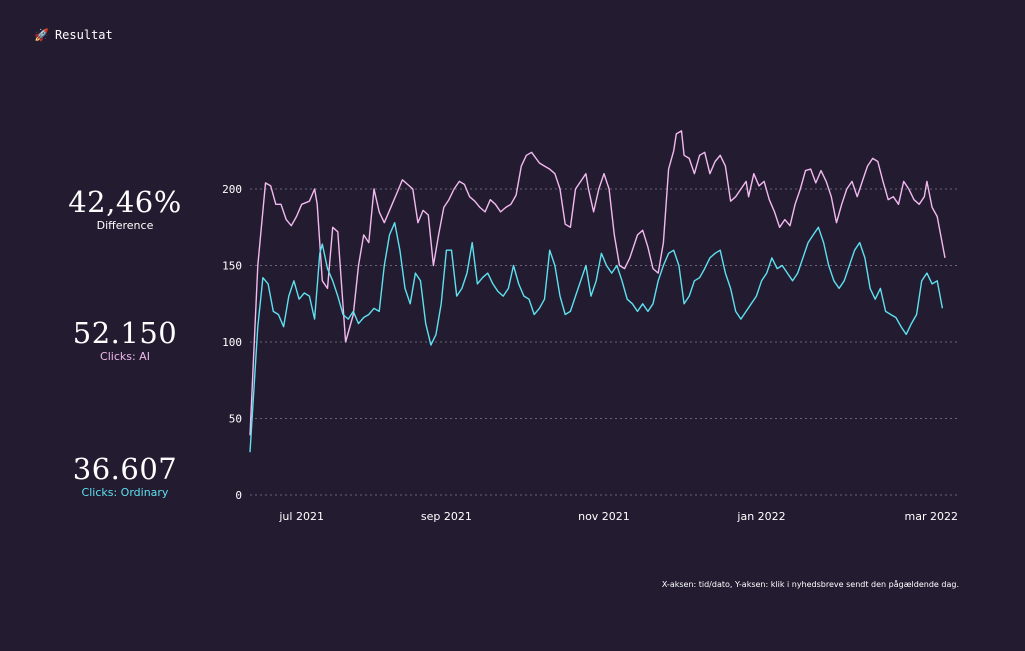  I want to click on stat-ai-value: 52.150, so click(125, 333).